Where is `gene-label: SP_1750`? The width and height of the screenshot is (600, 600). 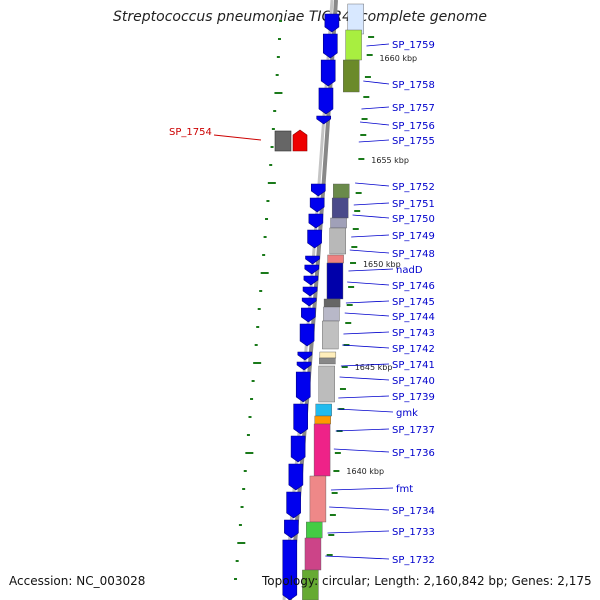
gene-label: SP_1750 is located at coordinates (413, 219).